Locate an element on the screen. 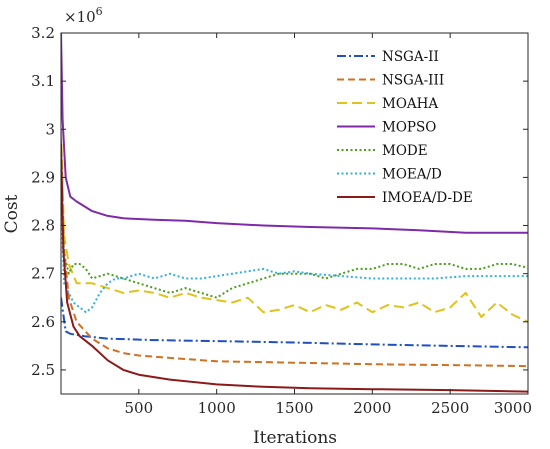  legend-label-3: MOAHA is located at coordinates (410, 104).